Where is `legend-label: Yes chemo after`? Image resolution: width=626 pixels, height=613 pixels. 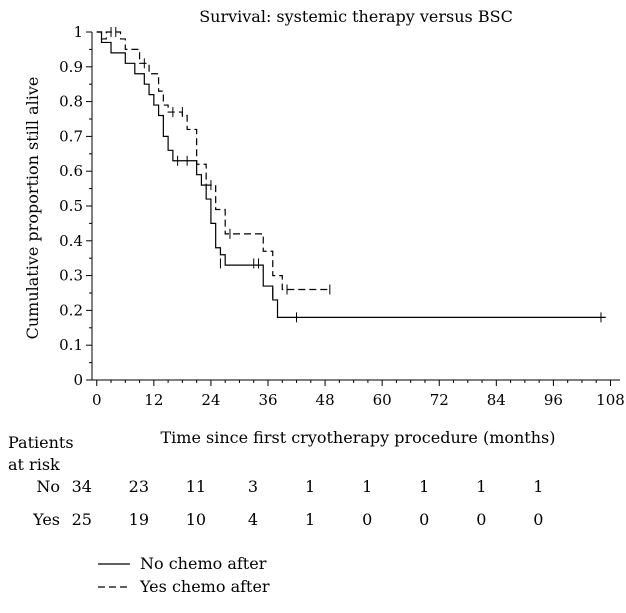 legend-label: Yes chemo after is located at coordinates (204, 586).